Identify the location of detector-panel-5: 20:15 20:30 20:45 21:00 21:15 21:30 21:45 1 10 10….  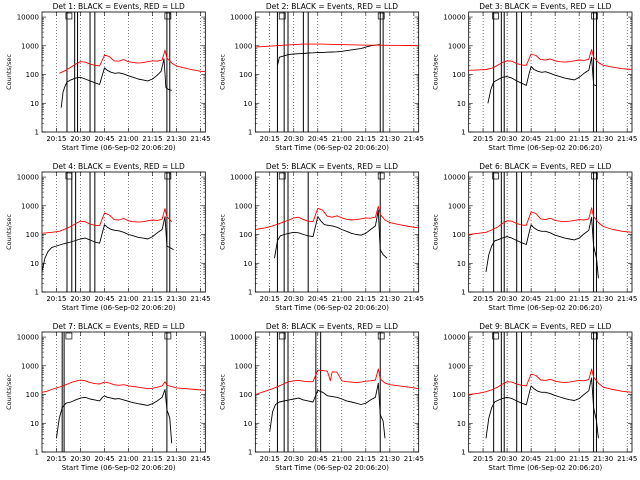
(321, 237).